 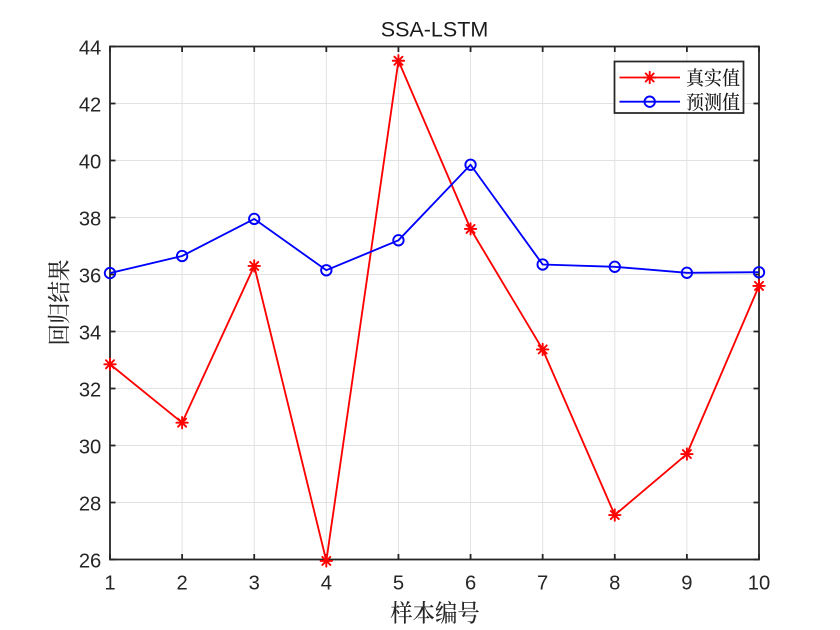 I want to click on svg-text: 40, so click(x=90, y=162).